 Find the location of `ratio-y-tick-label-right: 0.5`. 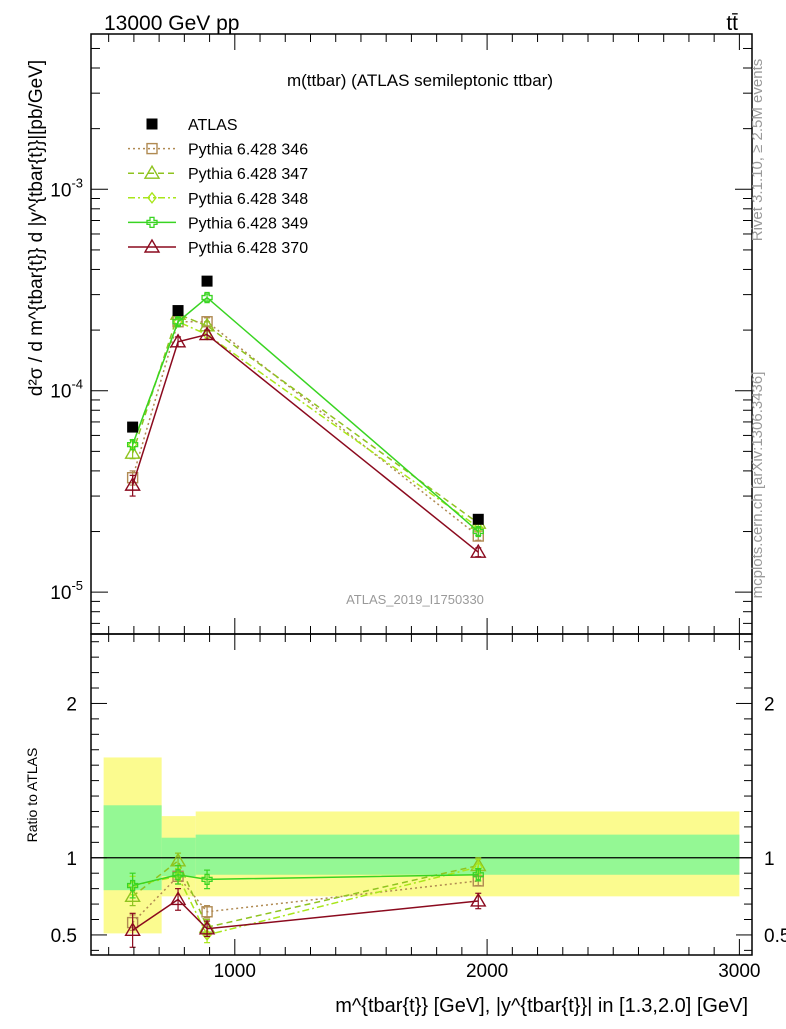

ratio-y-tick-label-right: 0.5 is located at coordinates (775, 936).